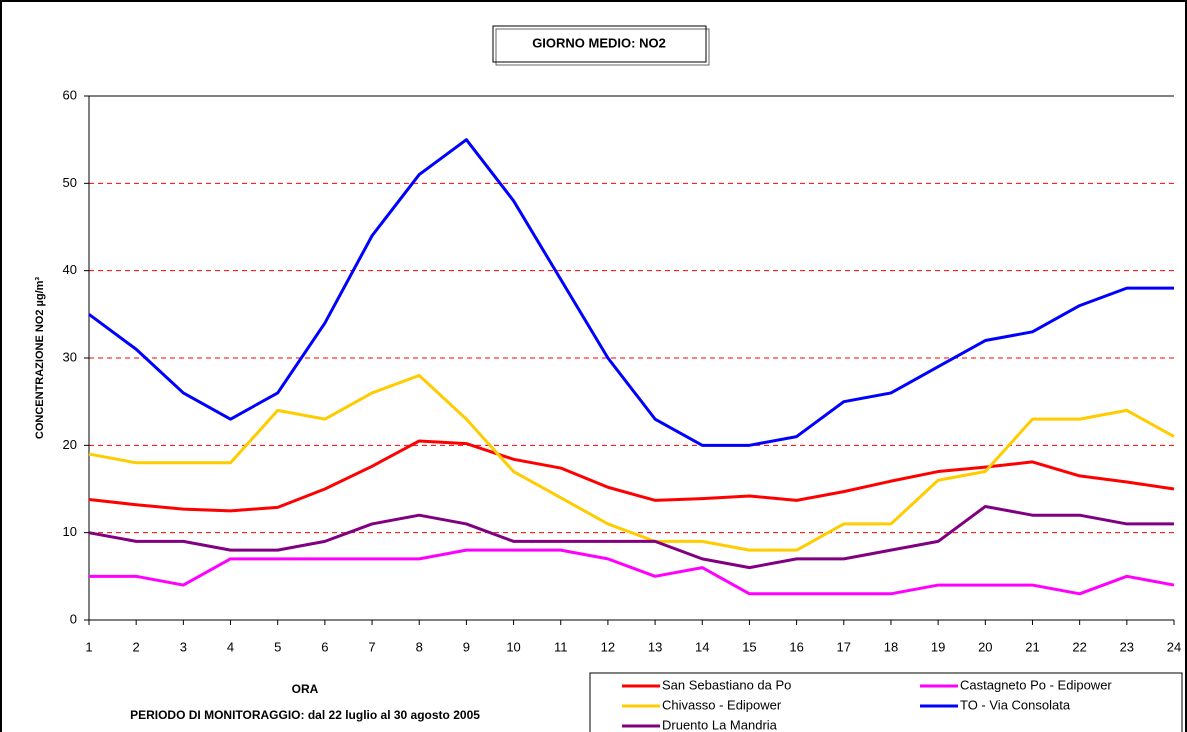  I want to click on legend-label: Druento La Mandria, so click(720, 724).